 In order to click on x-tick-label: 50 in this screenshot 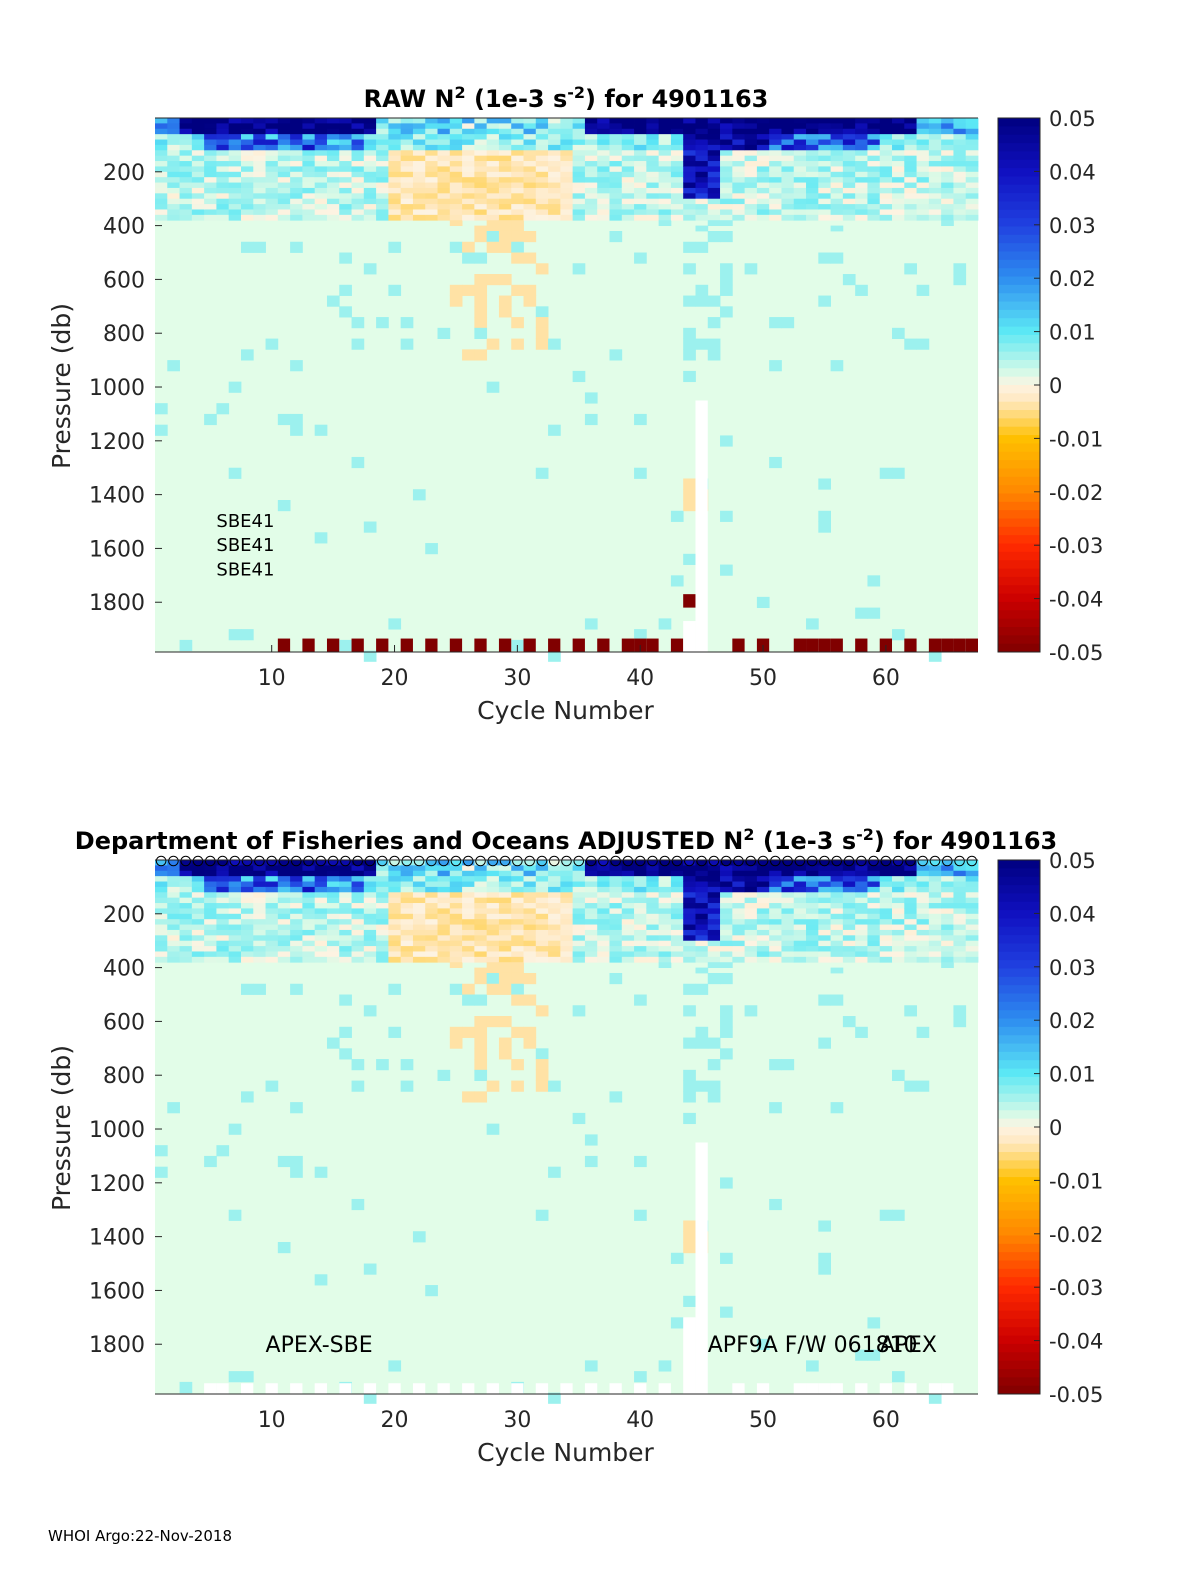, I will do `click(763, 1420)`.